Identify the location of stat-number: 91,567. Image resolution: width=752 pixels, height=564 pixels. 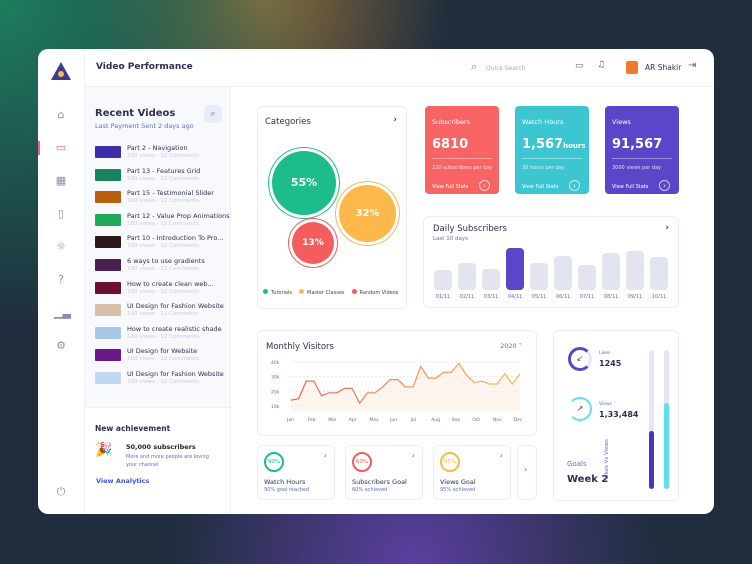
(637, 144).